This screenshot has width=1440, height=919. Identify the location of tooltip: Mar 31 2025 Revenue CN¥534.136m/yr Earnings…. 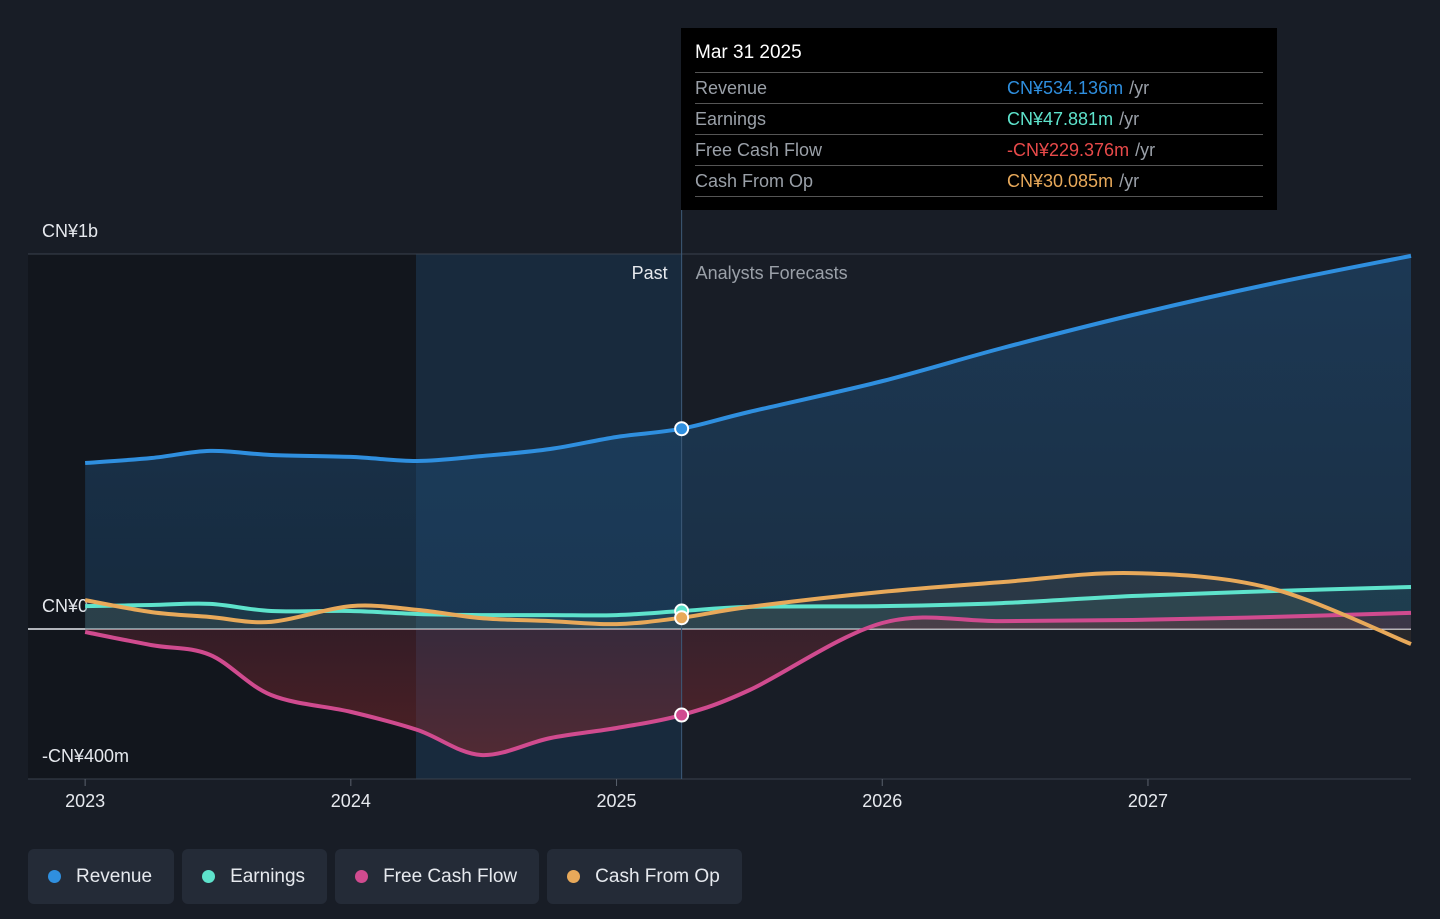
(979, 119).